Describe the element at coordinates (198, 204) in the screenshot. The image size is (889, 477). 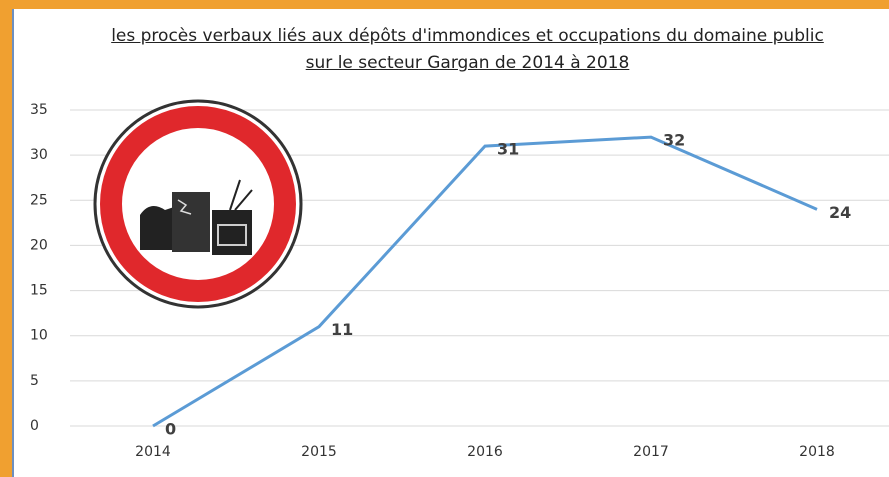
I see `no-dumping-sign` at that location.